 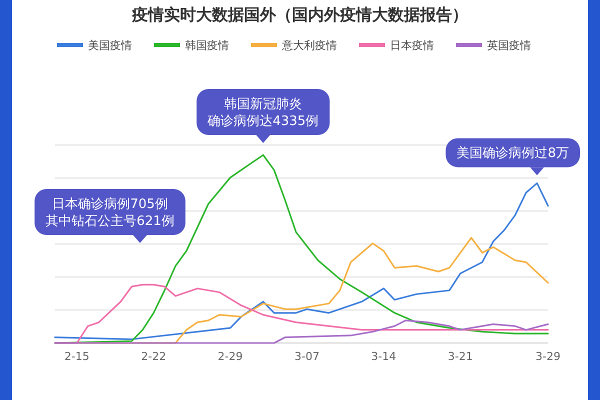 I want to click on callout: 日本确诊病例705例其中钻石公主号621例, so click(x=110, y=216).